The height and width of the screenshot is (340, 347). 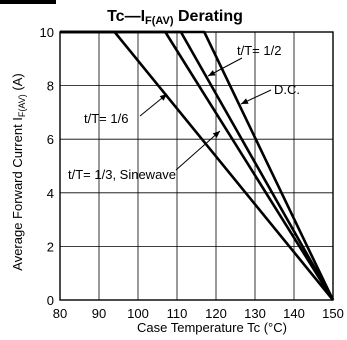 What do you see at coordinates (50, 86) in the screenshot?
I see `y-tick-label: 8` at bounding box center [50, 86].